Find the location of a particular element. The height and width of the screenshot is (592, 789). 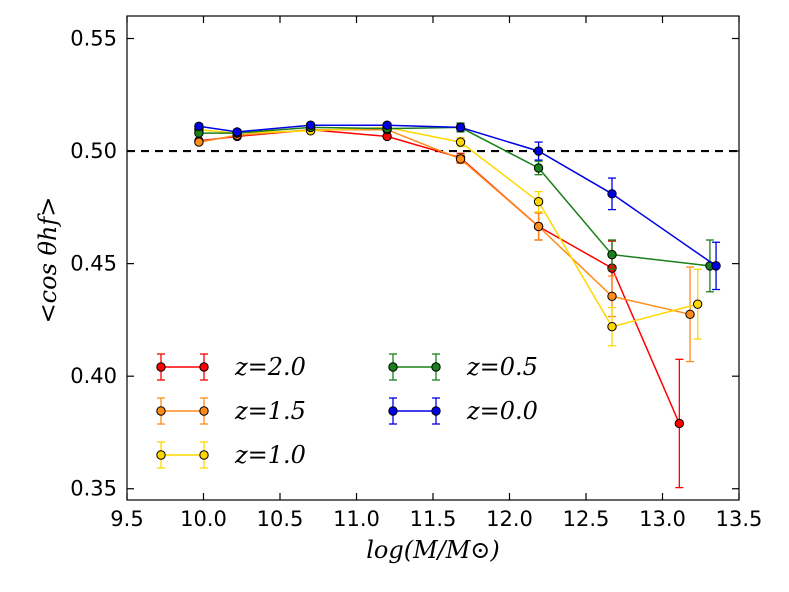

y-tick-label: 0.35 is located at coordinates (93, 489).